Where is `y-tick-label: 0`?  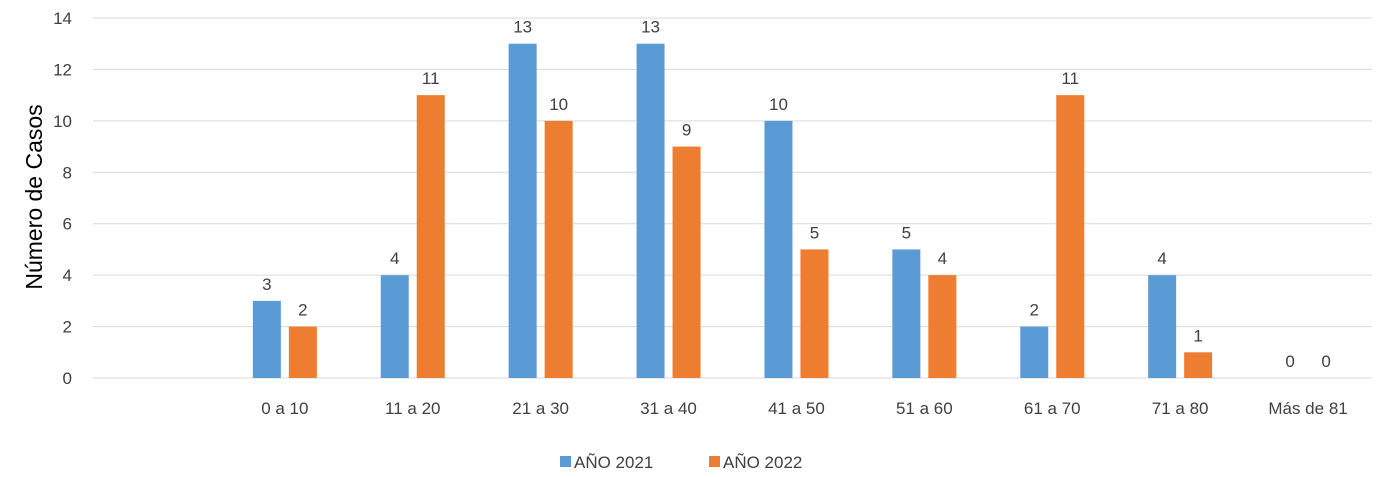 y-tick-label: 0 is located at coordinates (67, 378).